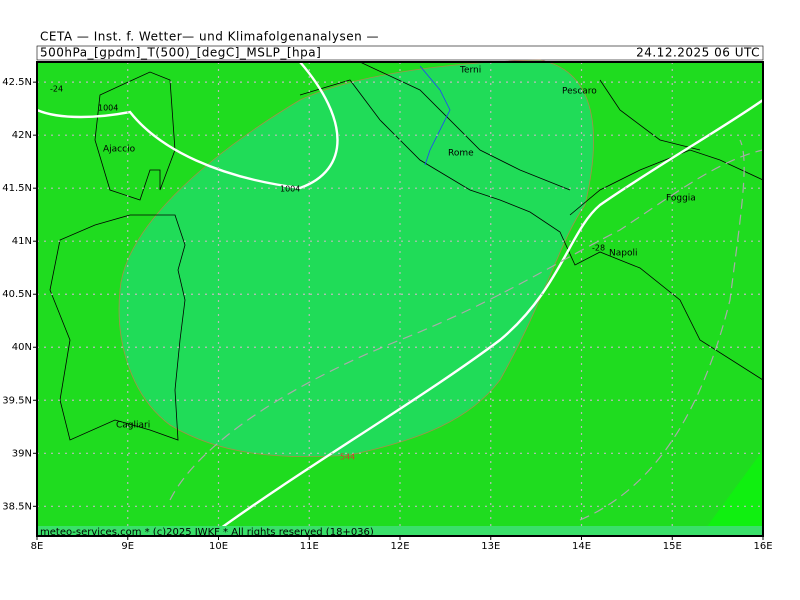 This screenshot has width=800, height=600. Describe the element at coordinates (347, 457) in the screenshot. I see `contour-label: 544` at that location.